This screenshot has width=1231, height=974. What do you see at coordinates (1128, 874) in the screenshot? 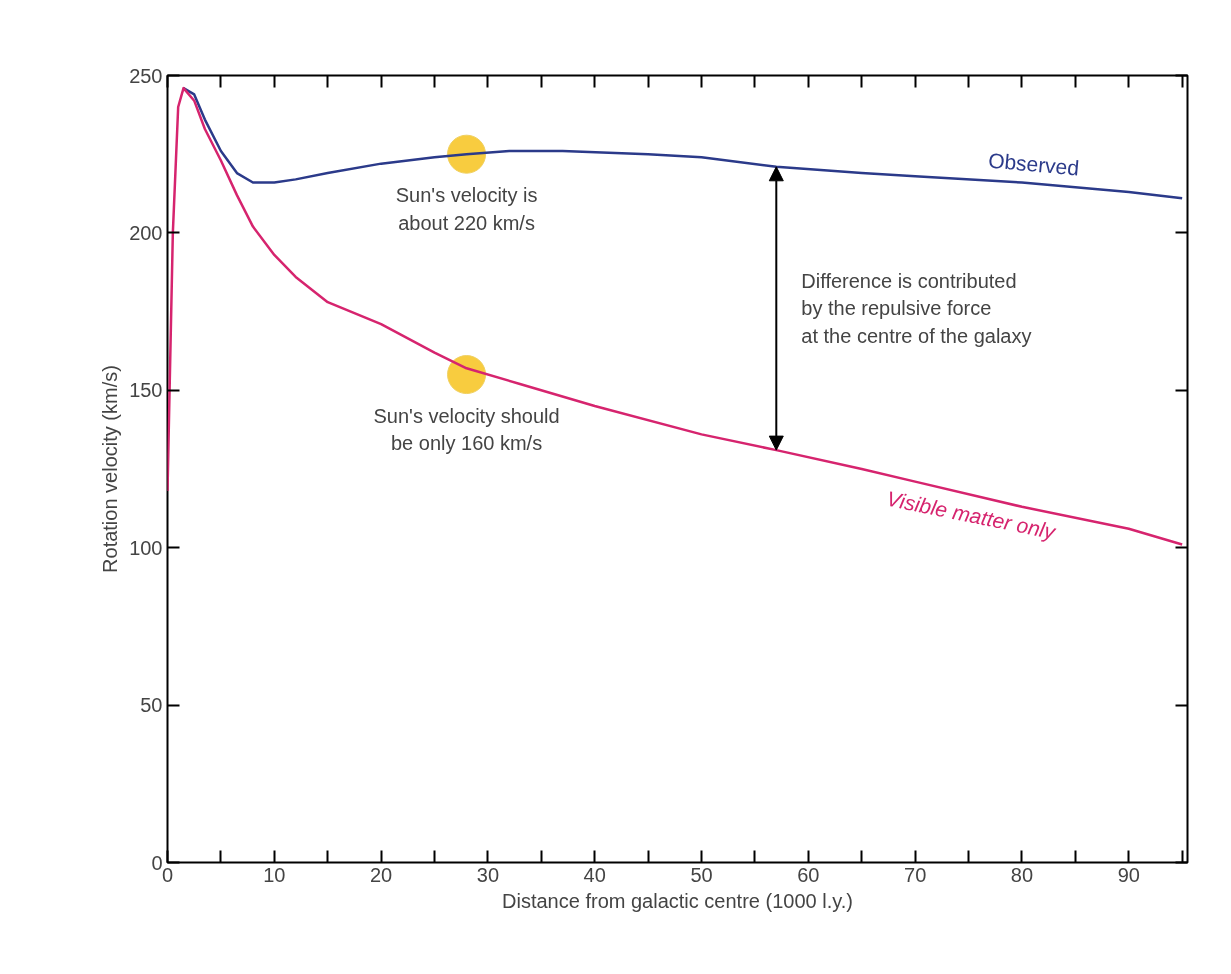
I see `x-tick-label: 90` at bounding box center [1128, 874].